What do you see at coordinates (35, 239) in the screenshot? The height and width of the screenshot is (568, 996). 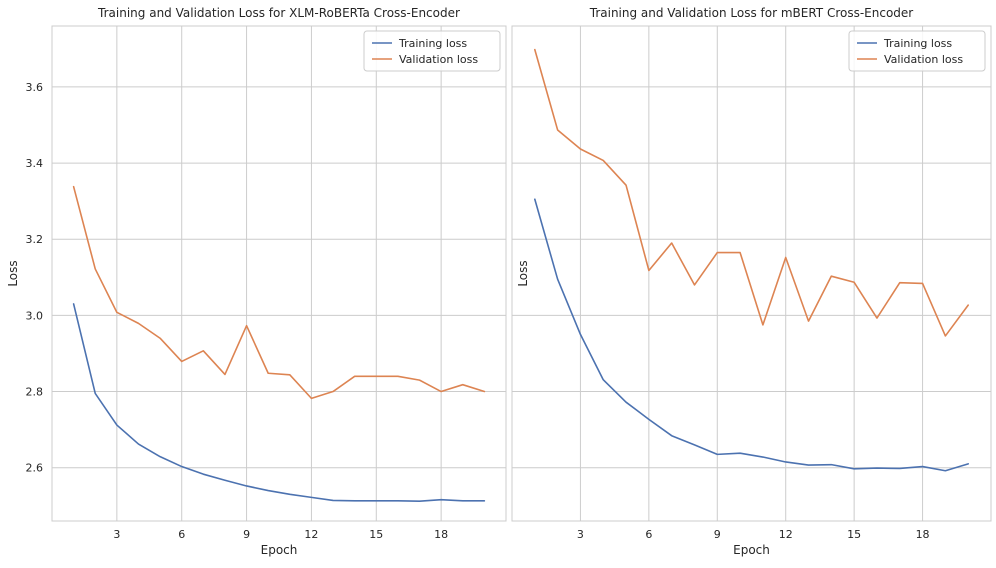 I see `y-tick-label: 3.2` at bounding box center [35, 239].